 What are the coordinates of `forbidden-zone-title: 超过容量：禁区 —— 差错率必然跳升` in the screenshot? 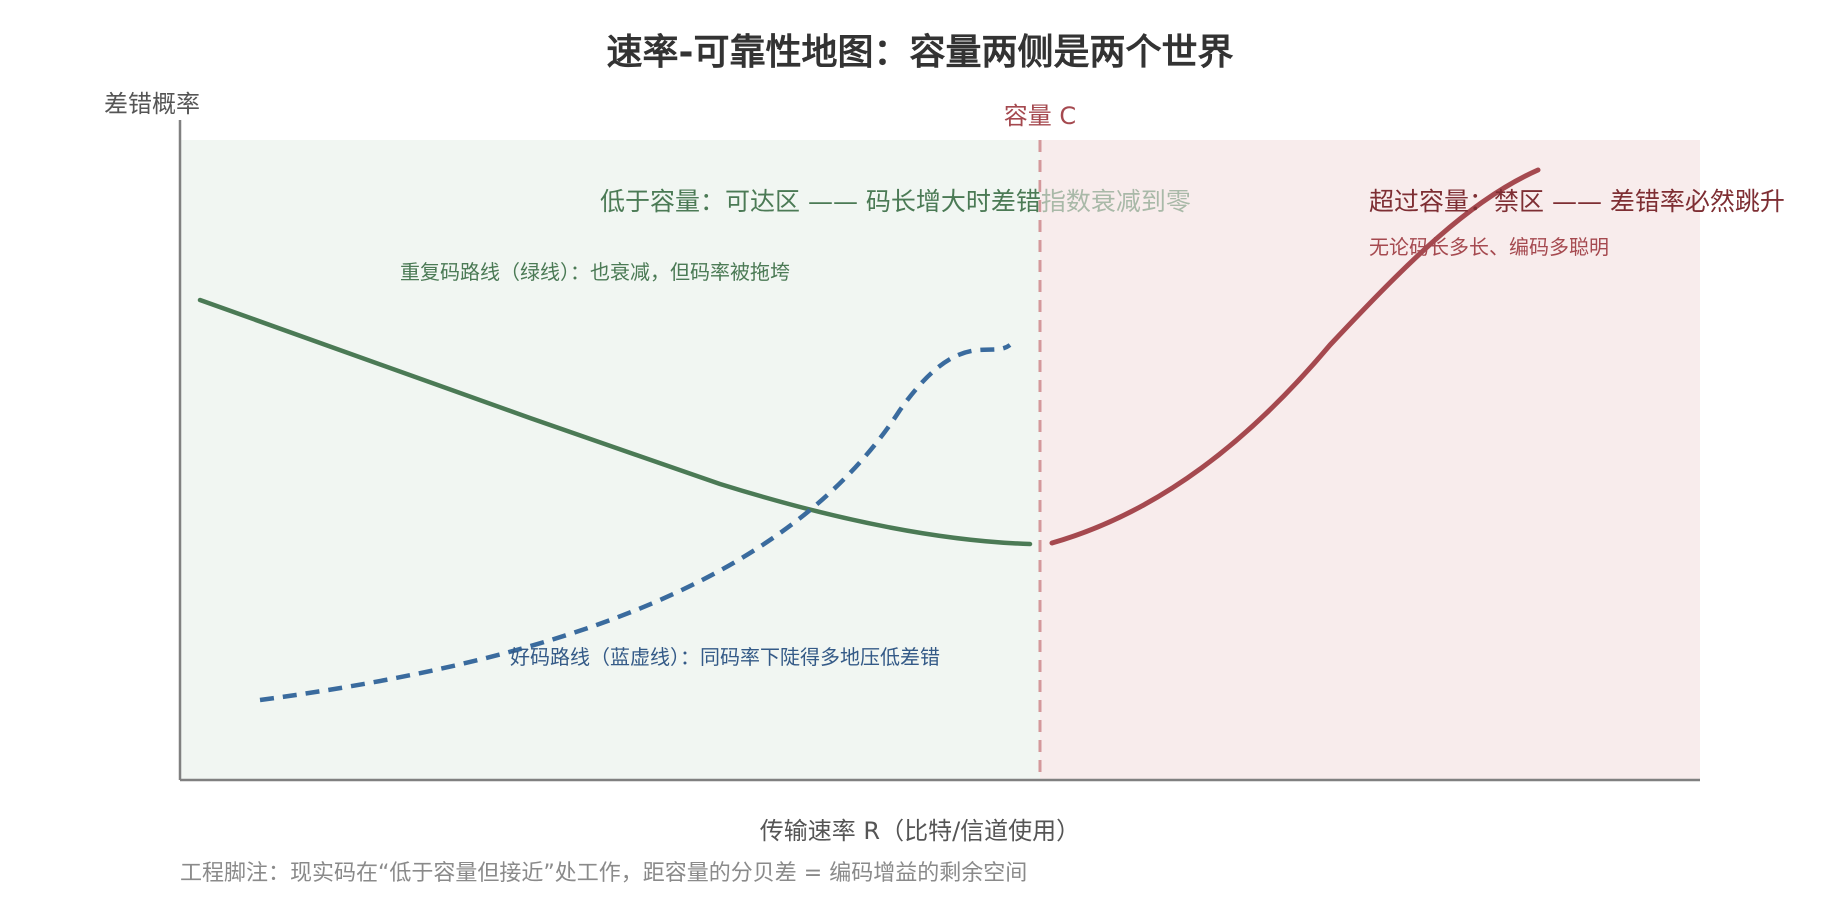 It's located at (1577, 201).